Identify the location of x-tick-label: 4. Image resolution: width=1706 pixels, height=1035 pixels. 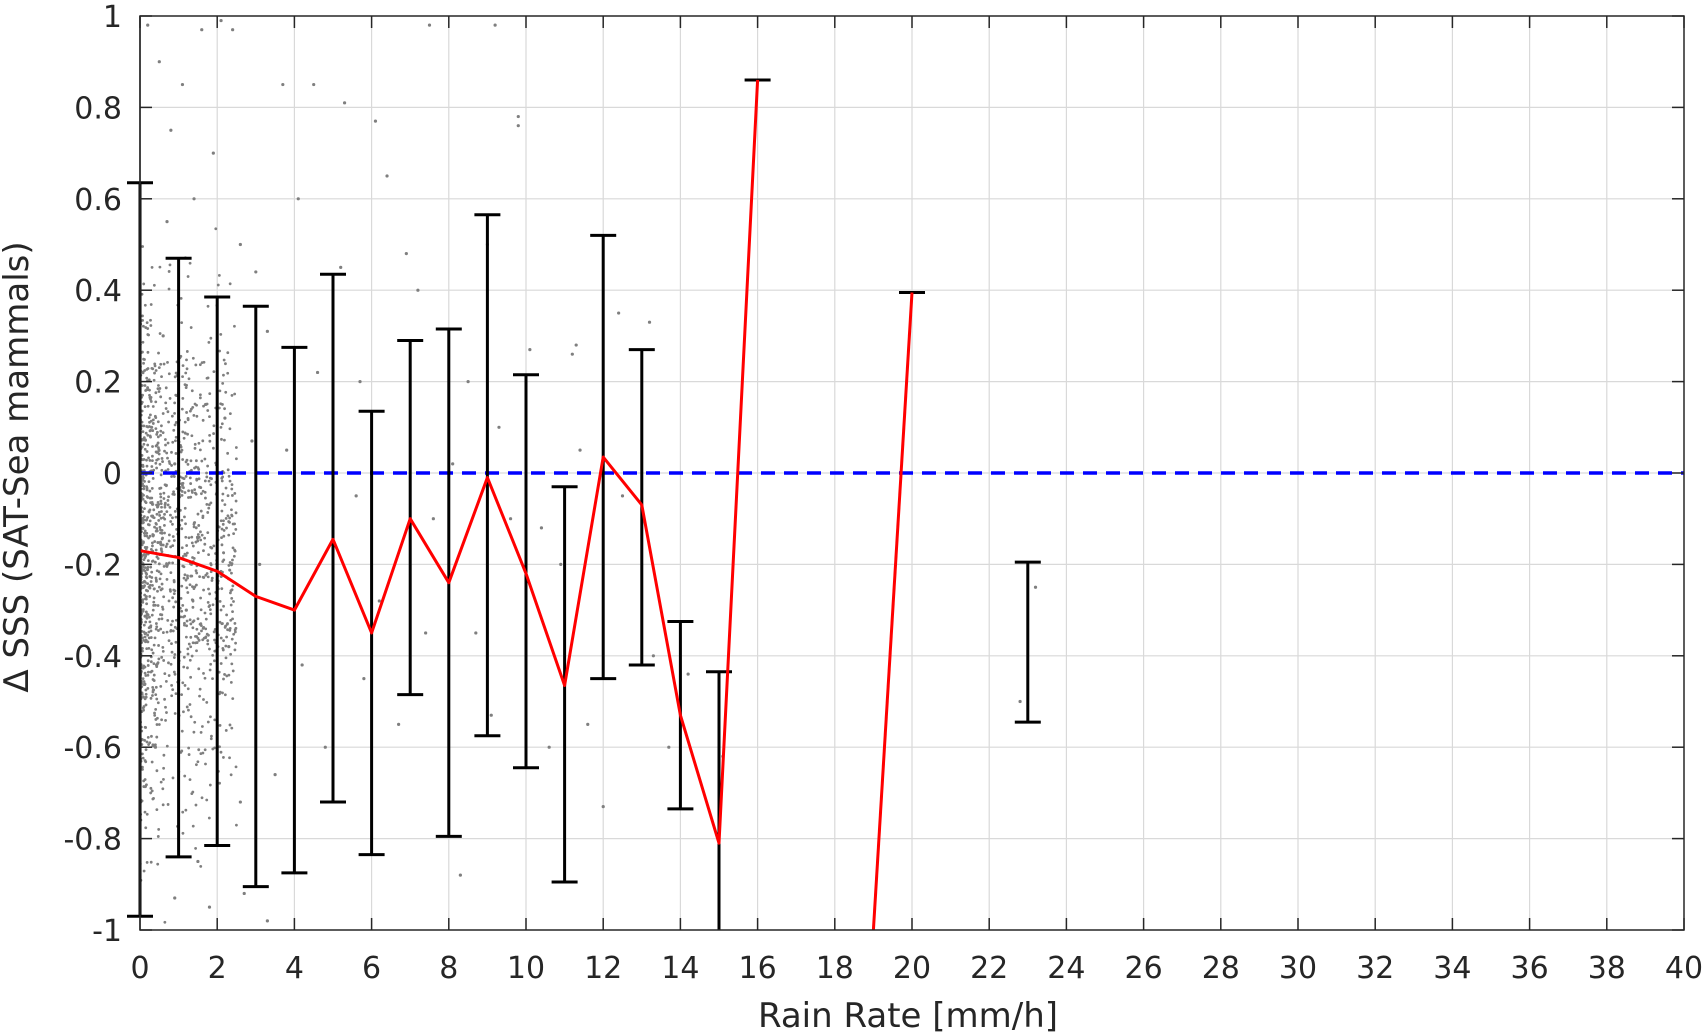
(294, 968).